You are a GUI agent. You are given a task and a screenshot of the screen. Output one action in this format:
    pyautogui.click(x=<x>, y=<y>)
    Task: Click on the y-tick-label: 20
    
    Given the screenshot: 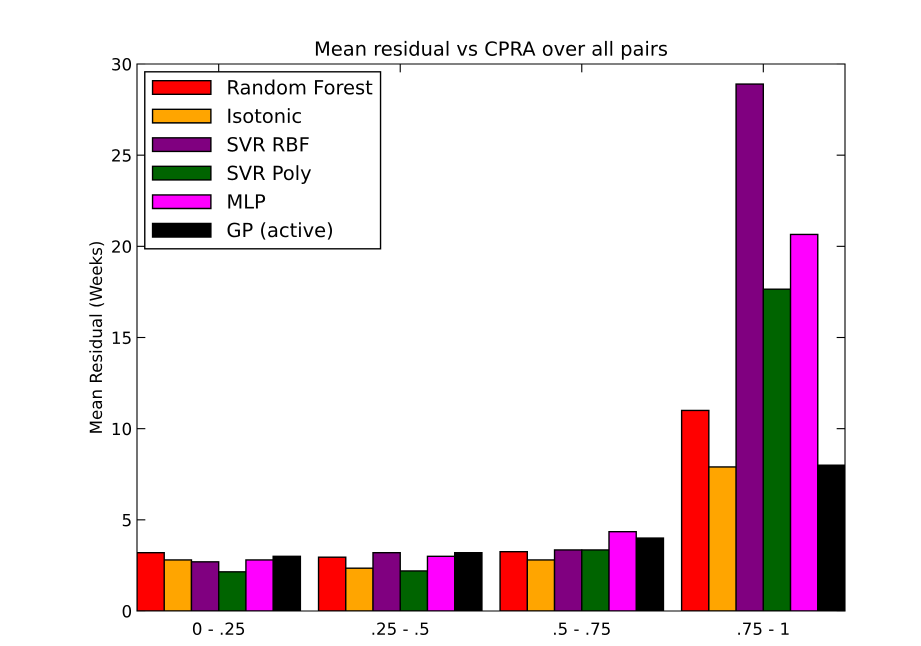 What is the action you would take?
    pyautogui.click(x=122, y=246)
    